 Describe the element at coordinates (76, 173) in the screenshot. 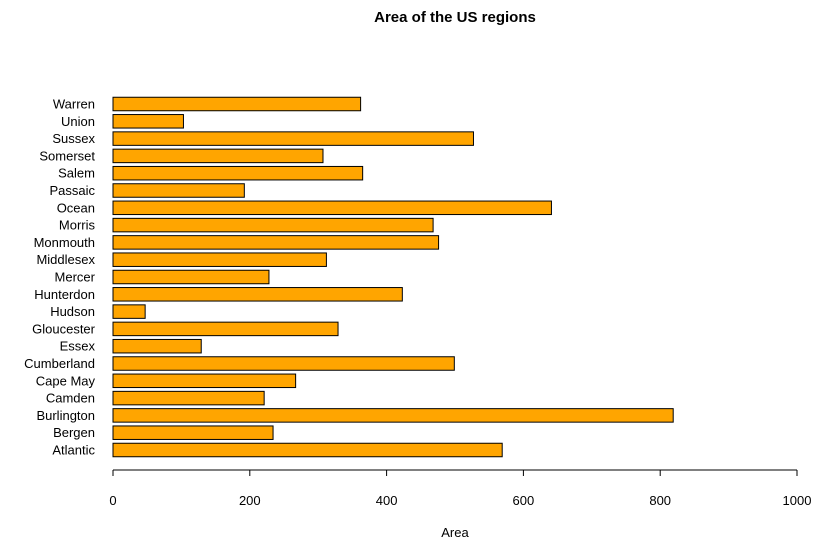

I see `category-label-salem: Salem` at that location.